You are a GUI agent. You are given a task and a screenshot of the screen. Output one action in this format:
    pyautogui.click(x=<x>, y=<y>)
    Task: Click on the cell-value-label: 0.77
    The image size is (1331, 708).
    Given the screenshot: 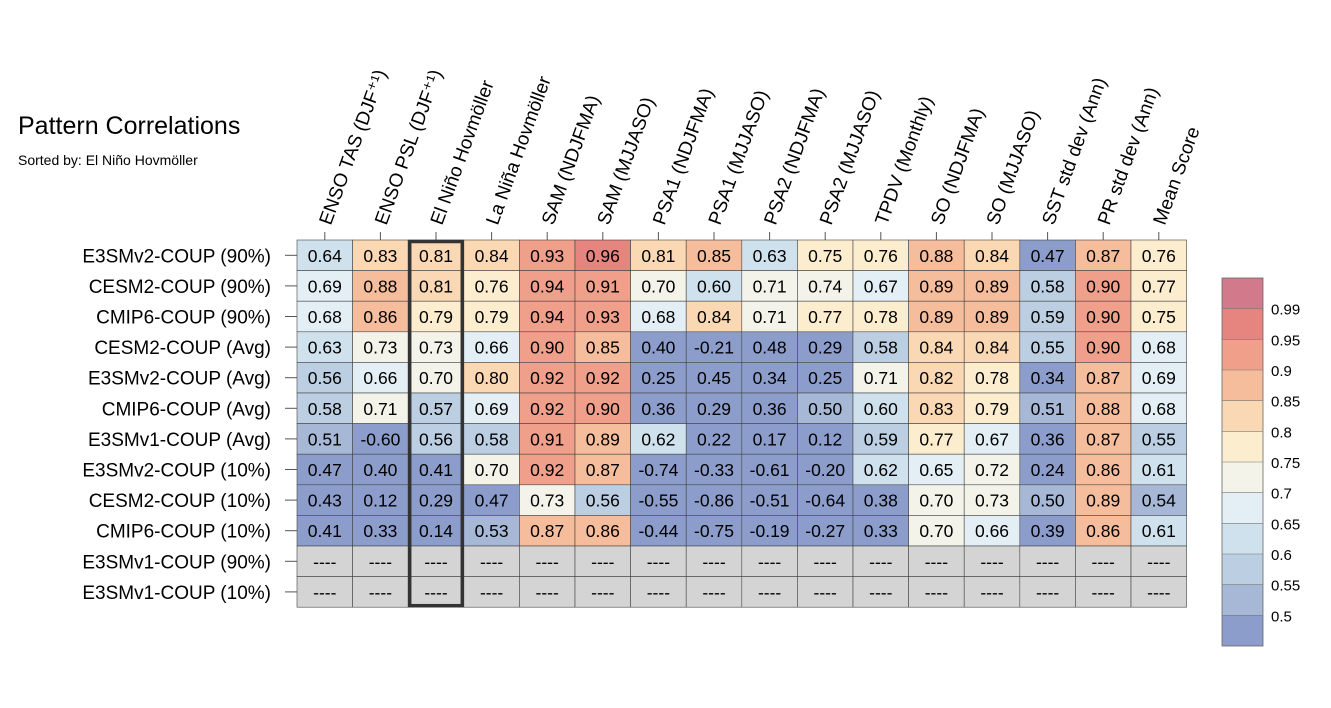 What is the action you would take?
    pyautogui.click(x=936, y=439)
    